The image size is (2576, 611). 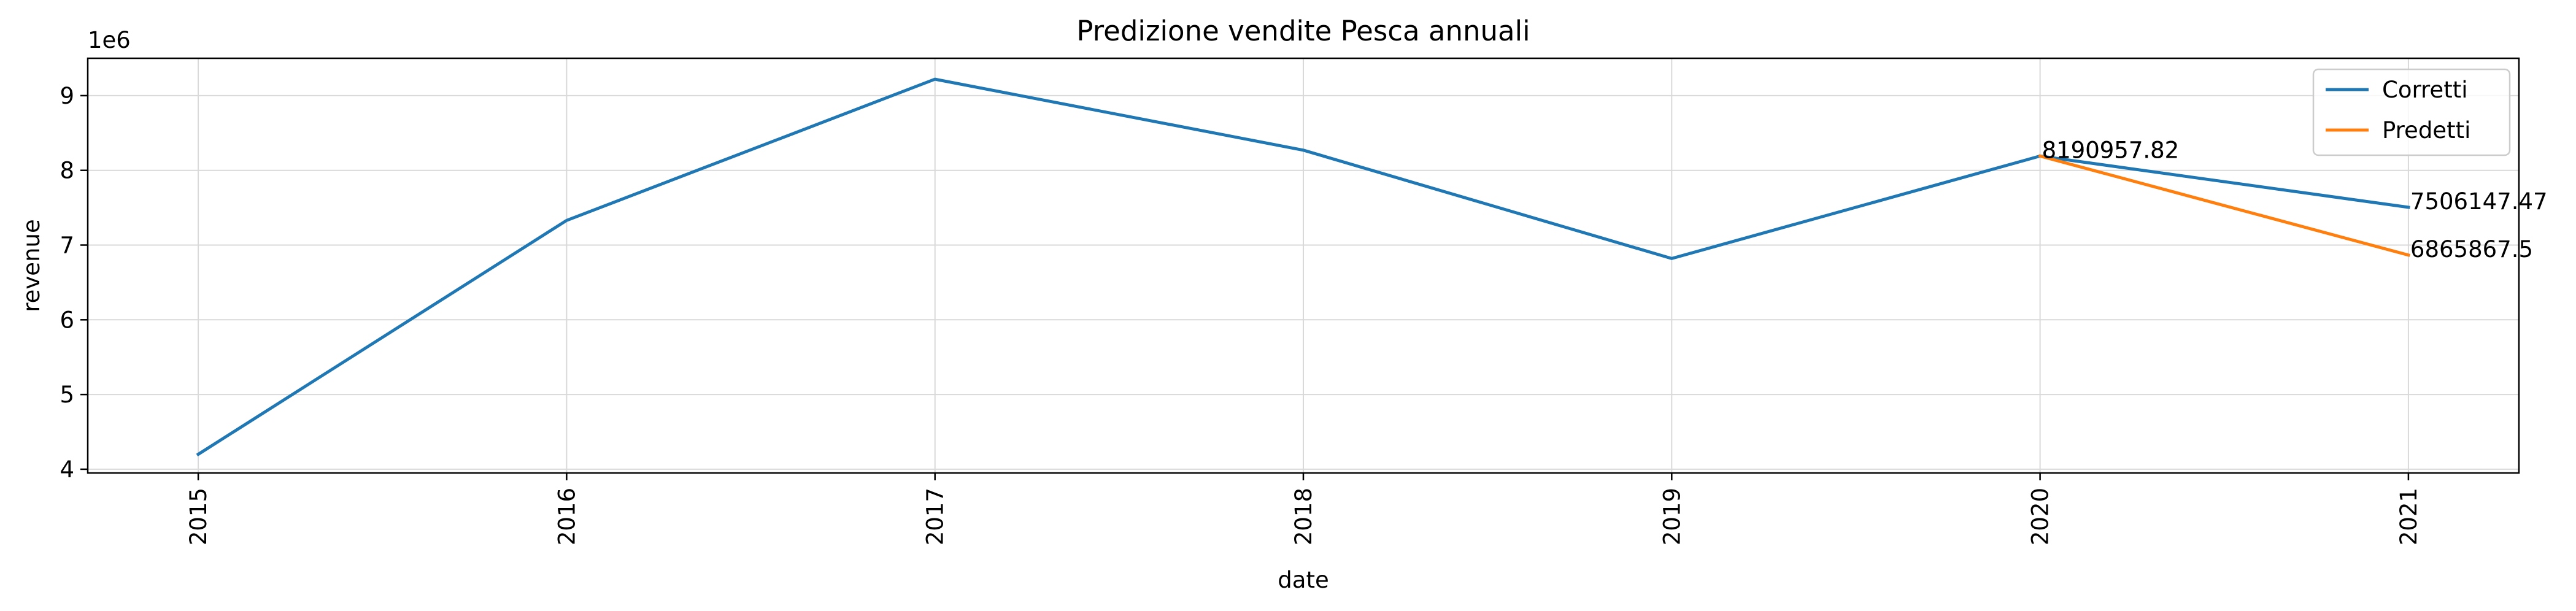 What do you see at coordinates (2409, 516) in the screenshot?
I see `x-tick-label: 2021` at bounding box center [2409, 516].